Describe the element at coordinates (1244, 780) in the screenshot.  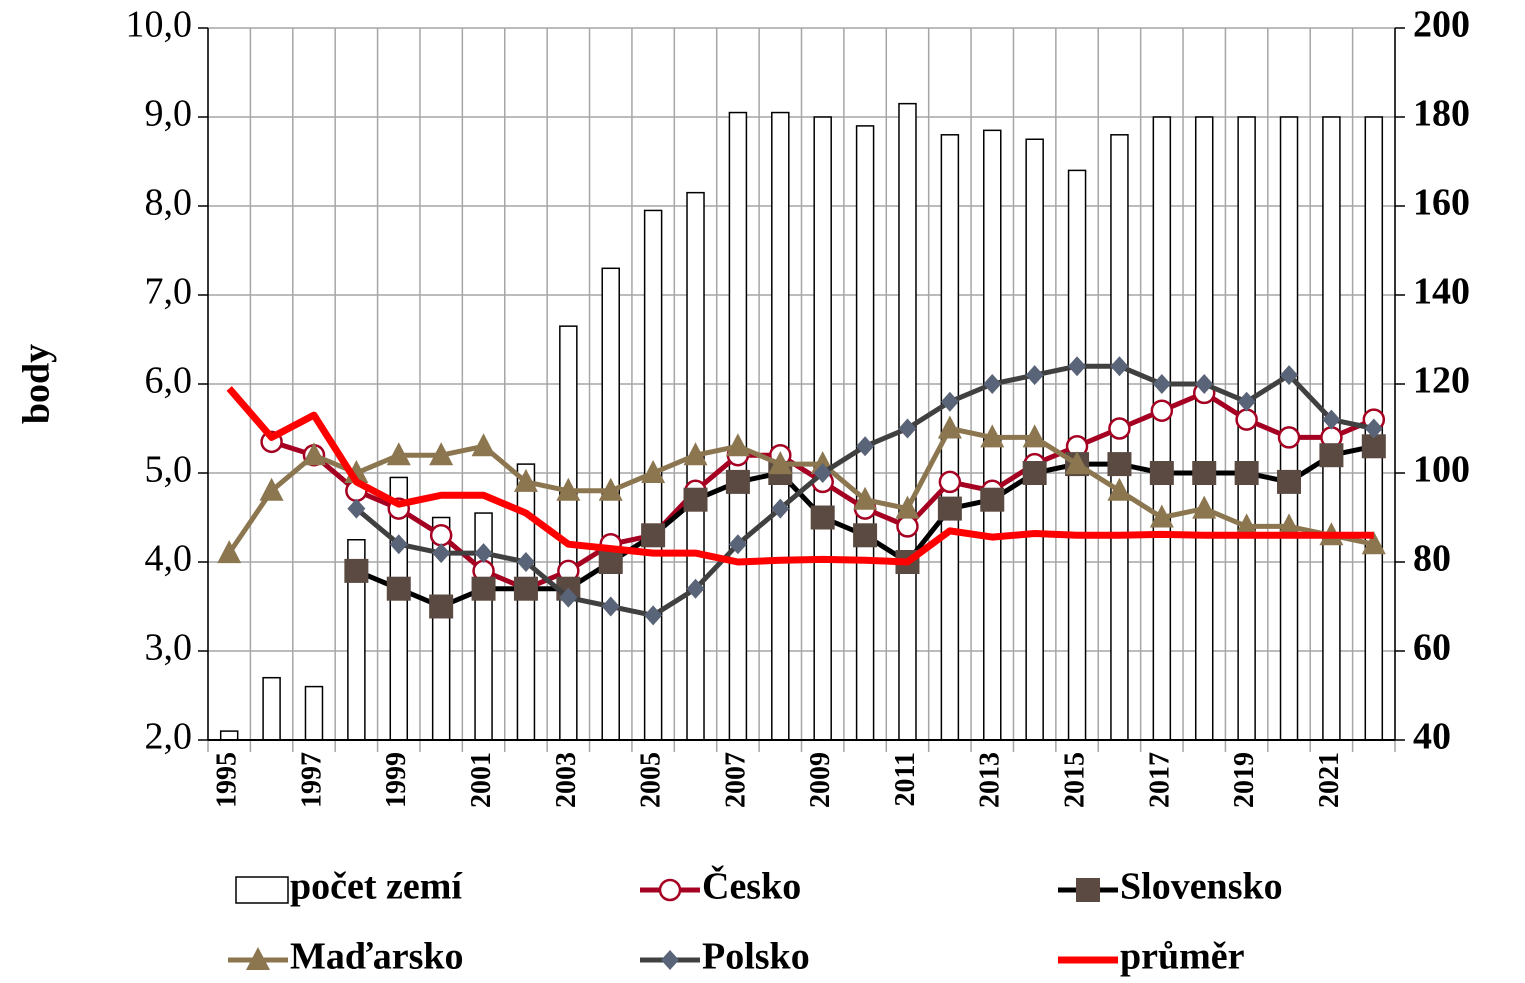
I see `x-tick-label: 2019` at that location.